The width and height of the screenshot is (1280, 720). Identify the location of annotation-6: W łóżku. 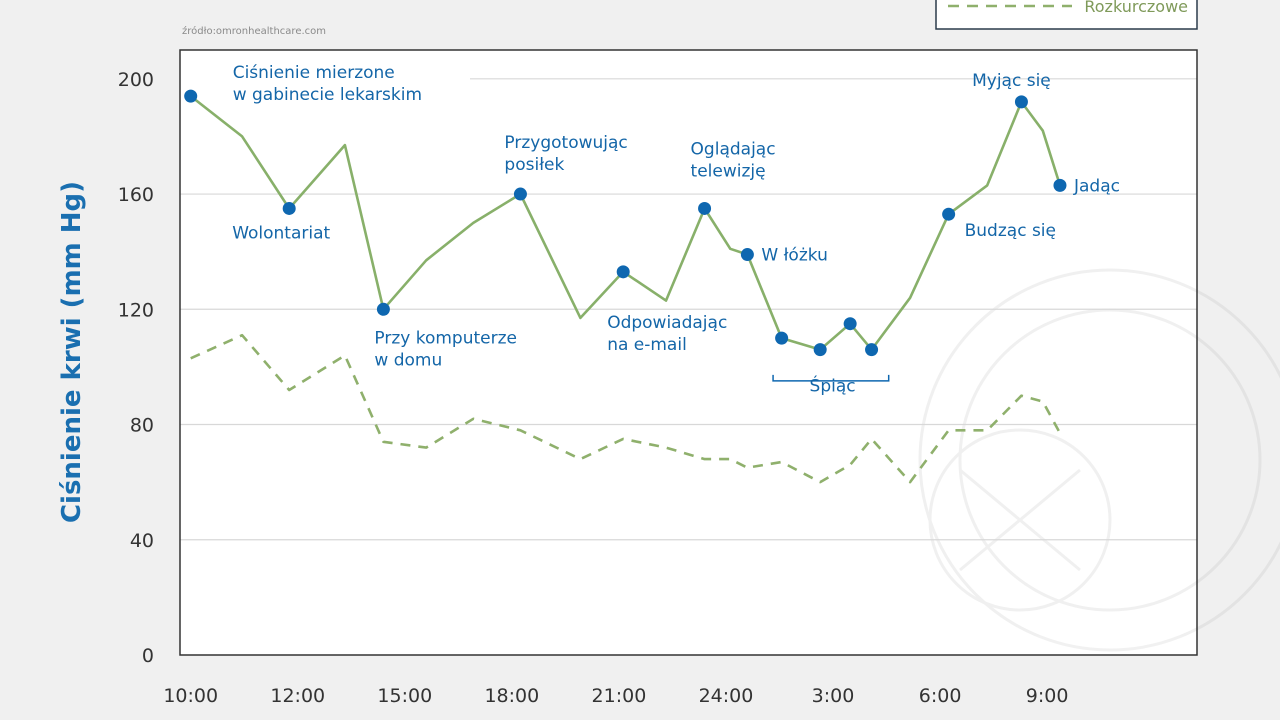
(794, 256).